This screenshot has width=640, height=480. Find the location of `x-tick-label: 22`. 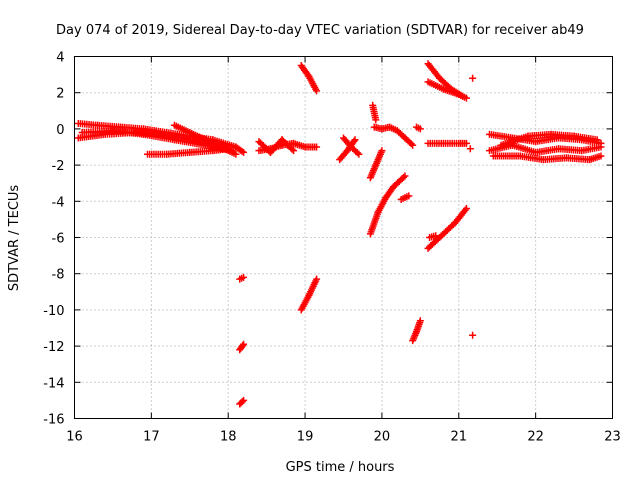

x-tick-label: 22 is located at coordinates (535, 437).